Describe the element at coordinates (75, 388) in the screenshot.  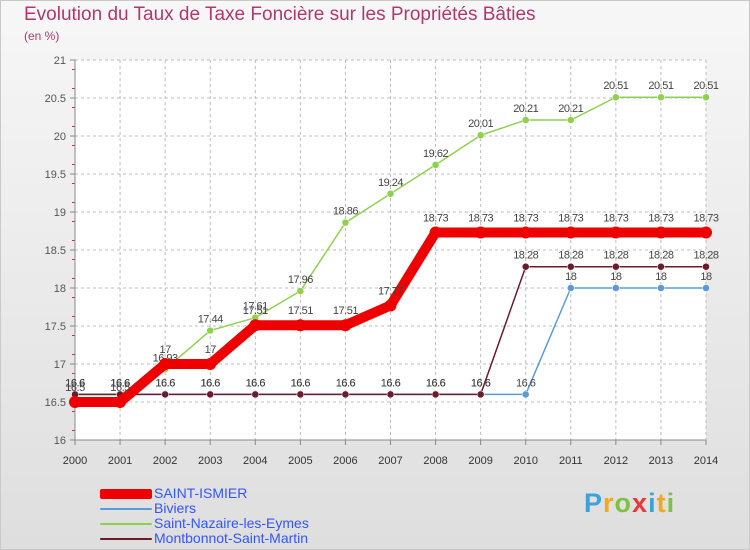
I see `data-label: 16.5` at that location.